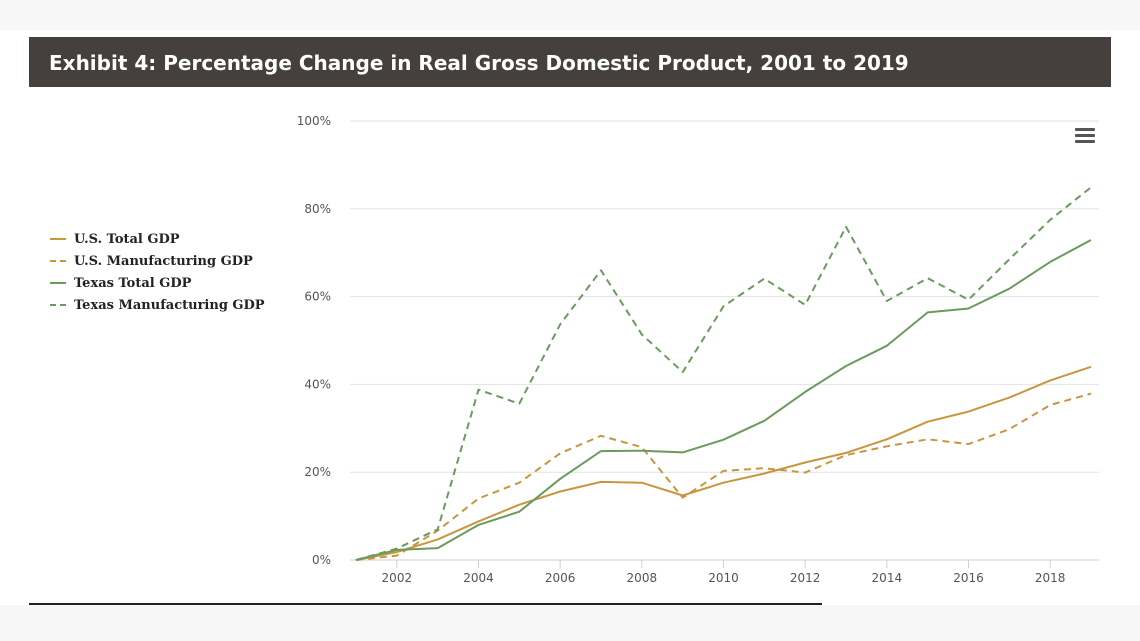  What do you see at coordinates (723, 578) in the screenshot?
I see `x-tick-label: 2010` at bounding box center [723, 578].